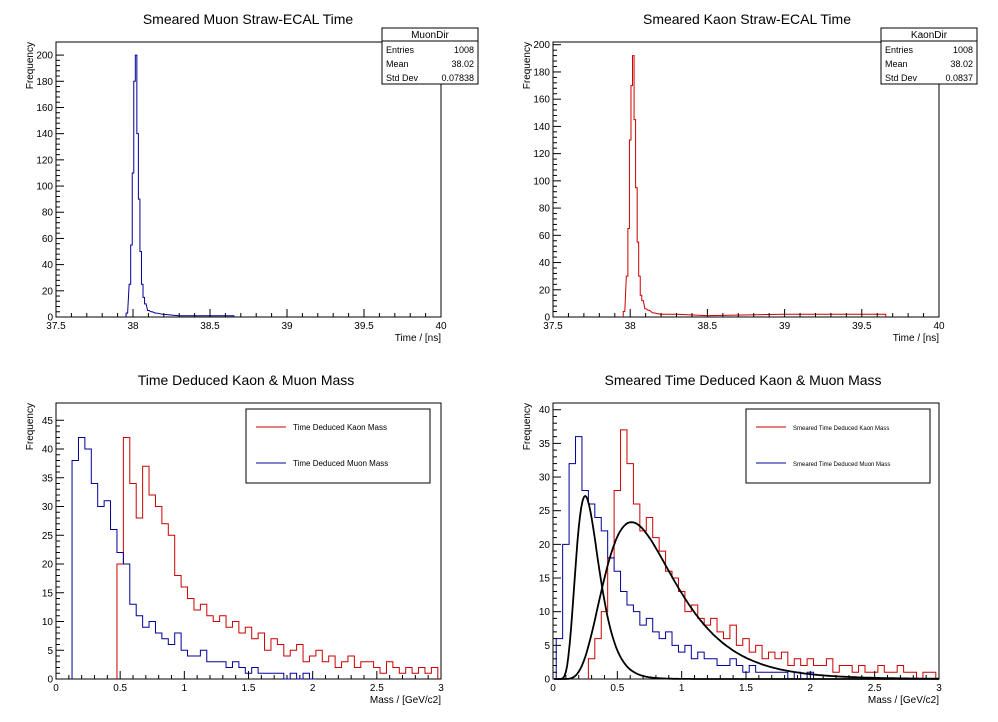 This screenshot has width=998, height=722. I want to click on y-tick-label: 5, so click(547, 646).